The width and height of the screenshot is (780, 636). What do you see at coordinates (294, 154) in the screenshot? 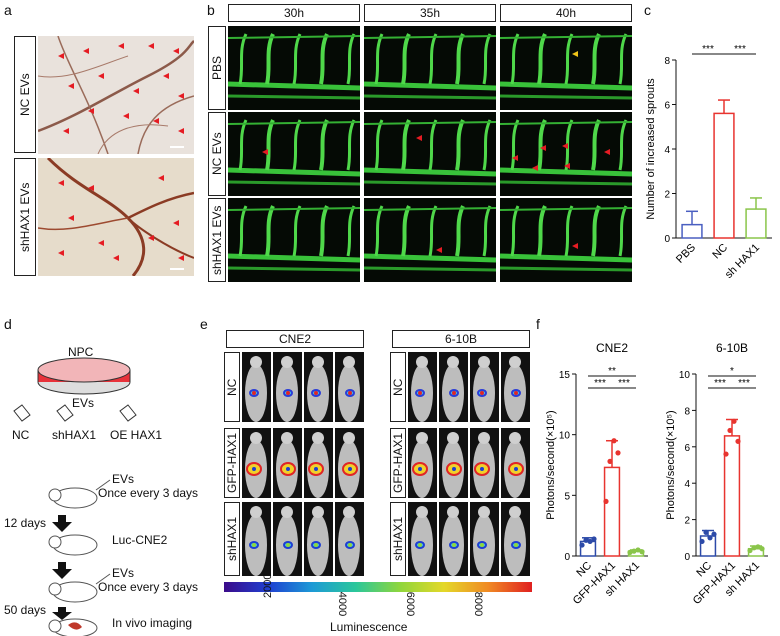
I see `vessel-image-r1-c0` at bounding box center [294, 154].